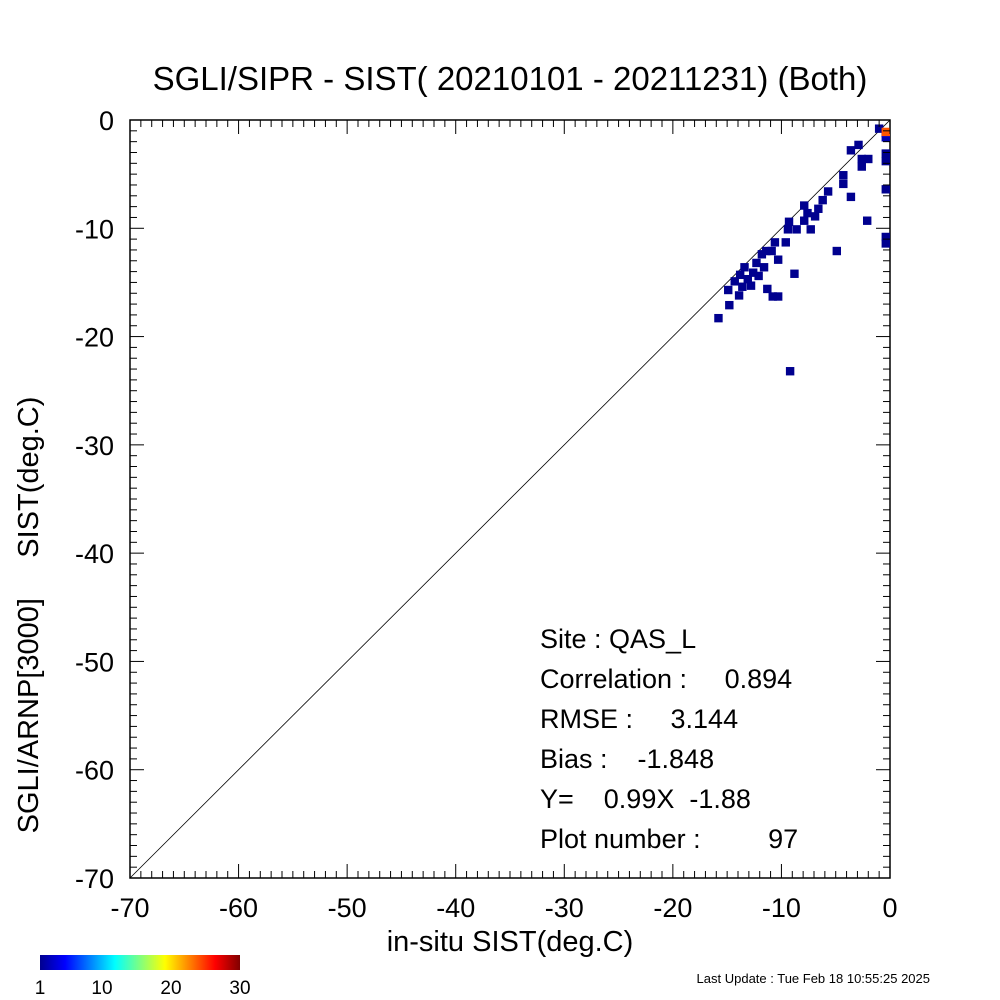 The width and height of the screenshot is (1000, 1000). What do you see at coordinates (101, 988) in the screenshot?
I see `colorbar-tick: 10` at bounding box center [101, 988].